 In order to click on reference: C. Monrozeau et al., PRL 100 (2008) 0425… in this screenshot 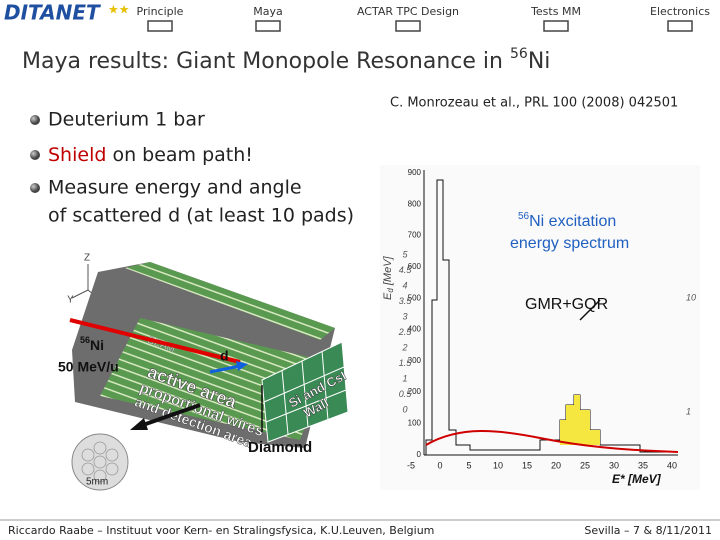, I will do `click(534, 103)`.